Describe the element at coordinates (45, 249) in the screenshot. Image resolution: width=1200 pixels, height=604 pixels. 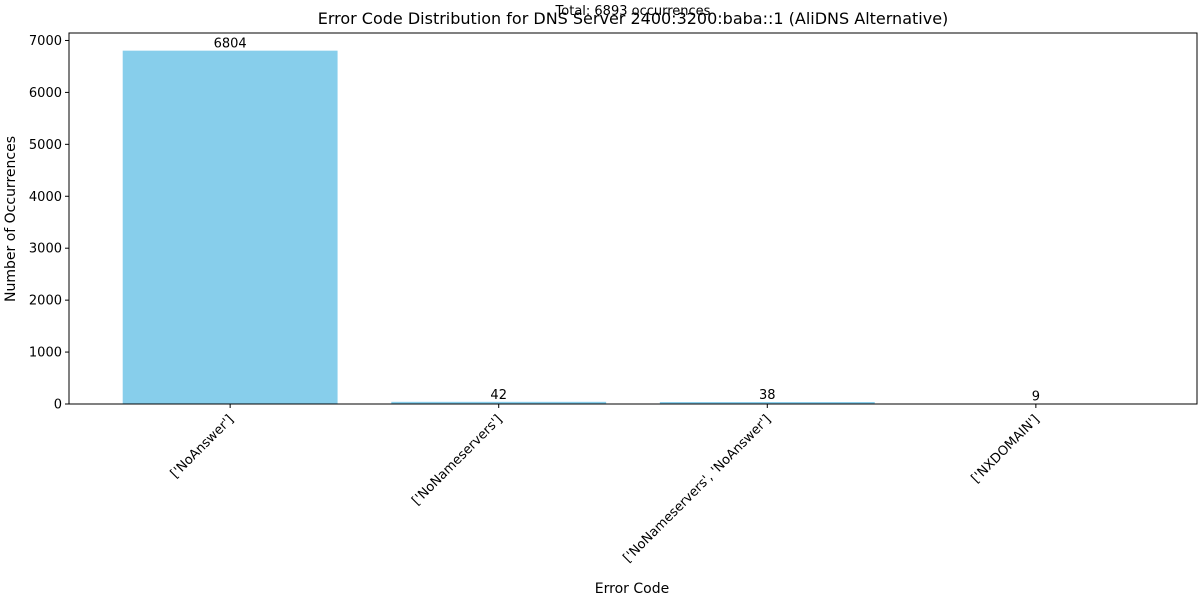
I see `y-tick-label: 3000` at that location.